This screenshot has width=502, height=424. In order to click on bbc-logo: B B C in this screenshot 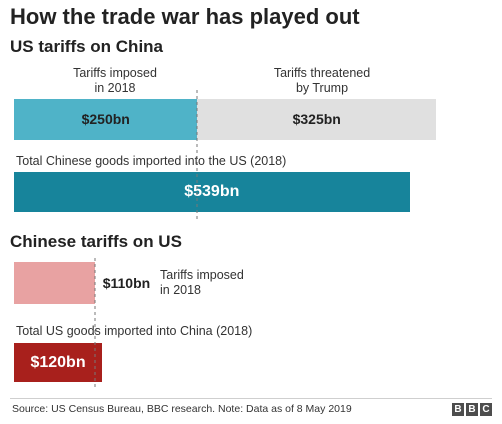, I will do `click(472, 409)`.